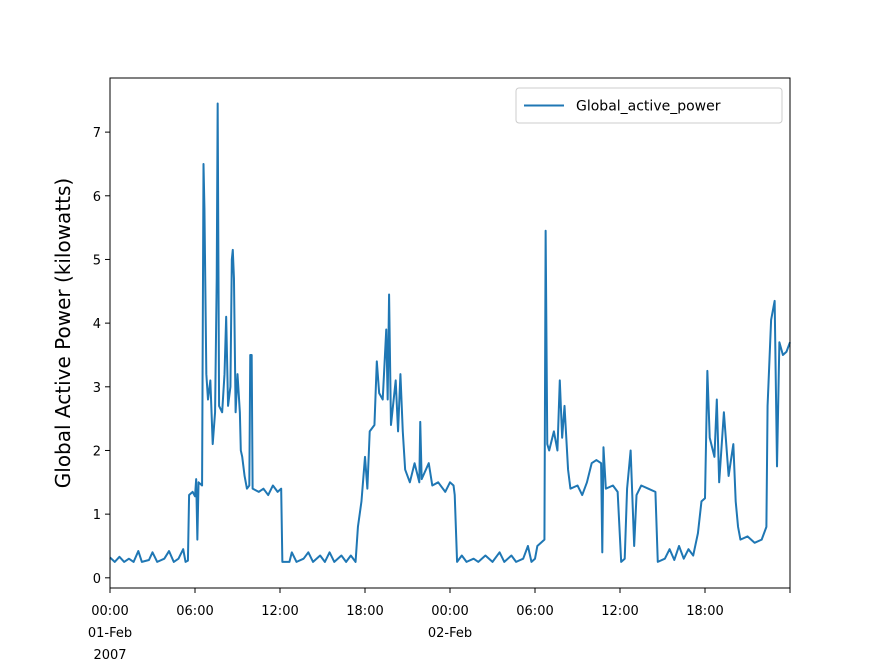  What do you see at coordinates (97, 324) in the screenshot?
I see `y-tick-label: 4` at bounding box center [97, 324].